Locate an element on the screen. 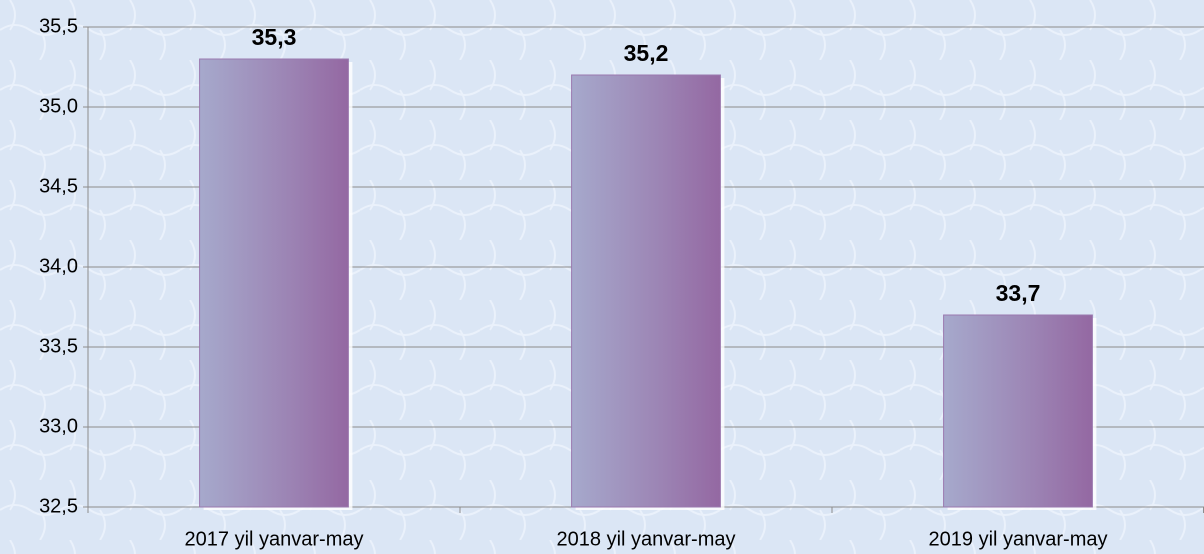 Image resolution: width=1204 pixels, height=554 pixels. y-tick-label: 34,0 is located at coordinates (58, 266).